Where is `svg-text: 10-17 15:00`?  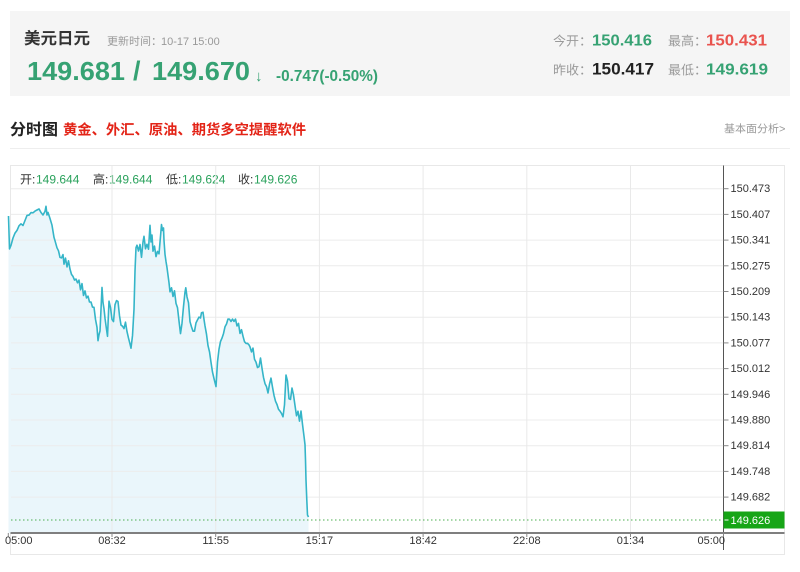 svg-text: 10-17 15:00 is located at coordinates (190, 42).